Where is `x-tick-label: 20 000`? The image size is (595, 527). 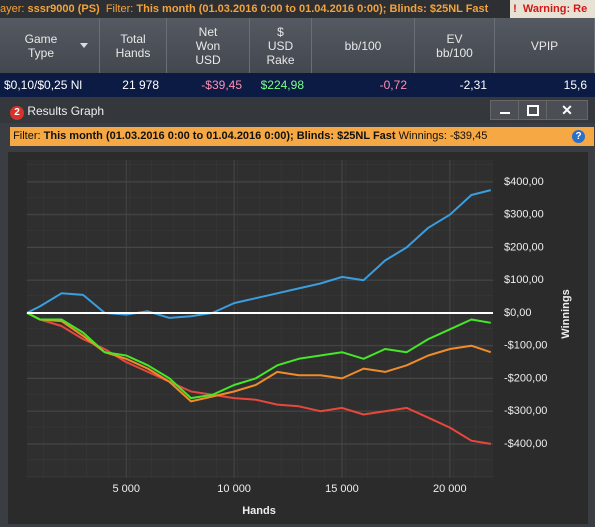 x-tick-label: 20 000 is located at coordinates (450, 489).